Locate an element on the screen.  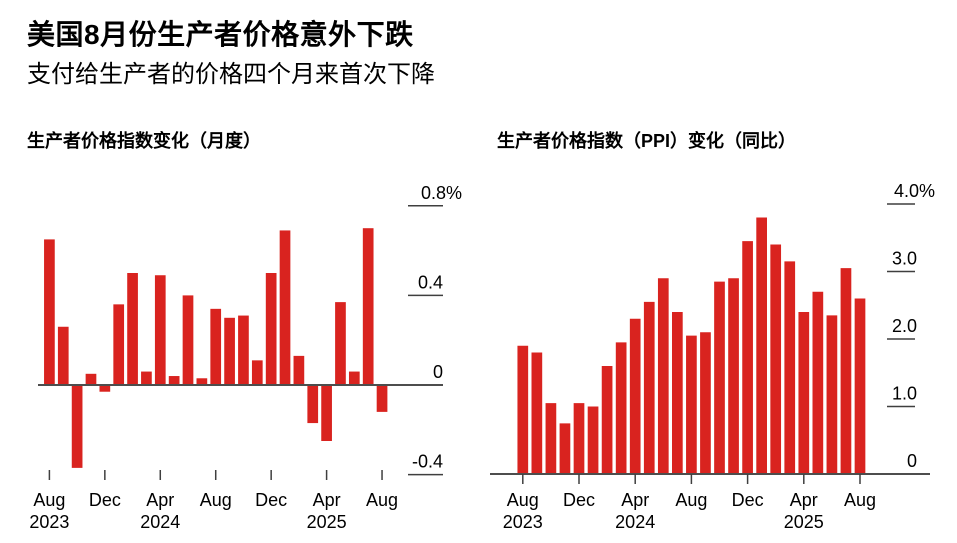
y-tick-label: 1.0 is located at coordinates (904, 394).